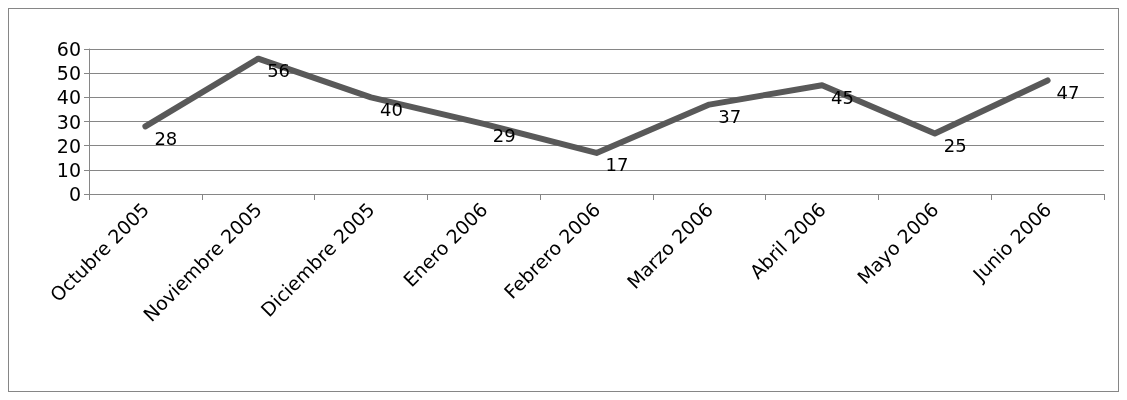 The height and width of the screenshot is (400, 1127). Describe the element at coordinates (730, 117) in the screenshot. I see `data-label: 37` at that location.